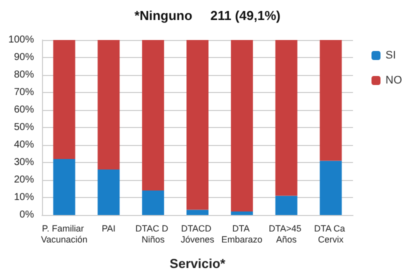 Image resolution: width=415 pixels, height=275 pixels. Describe the element at coordinates (207, 15) in the screenshot. I see `chart-title: *Ninguno 211 (49,1%)` at that location.